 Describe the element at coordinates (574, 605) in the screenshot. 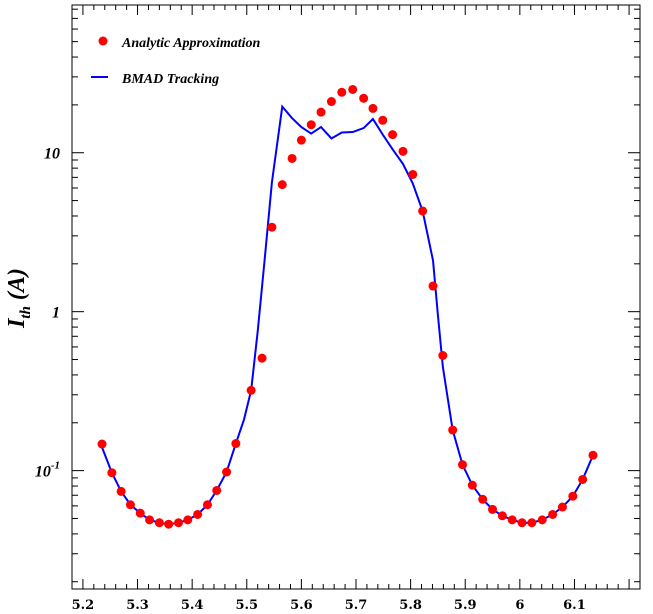

I see `x-tick-label: 6.1` at that location.